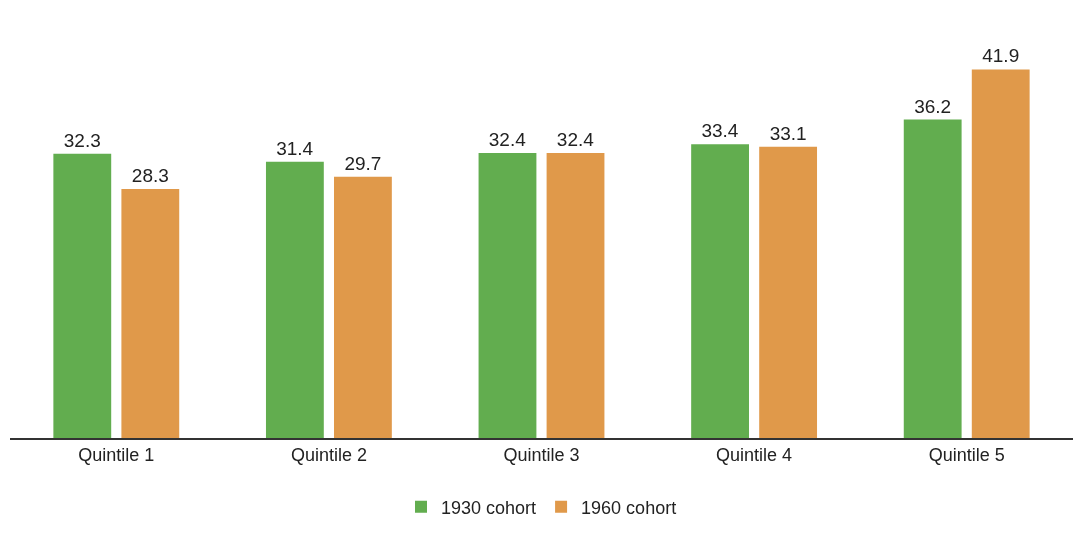 The image size is (1083, 536). Describe the element at coordinates (629, 507) in the screenshot. I see `legend-label: 1960 cohort` at that location.